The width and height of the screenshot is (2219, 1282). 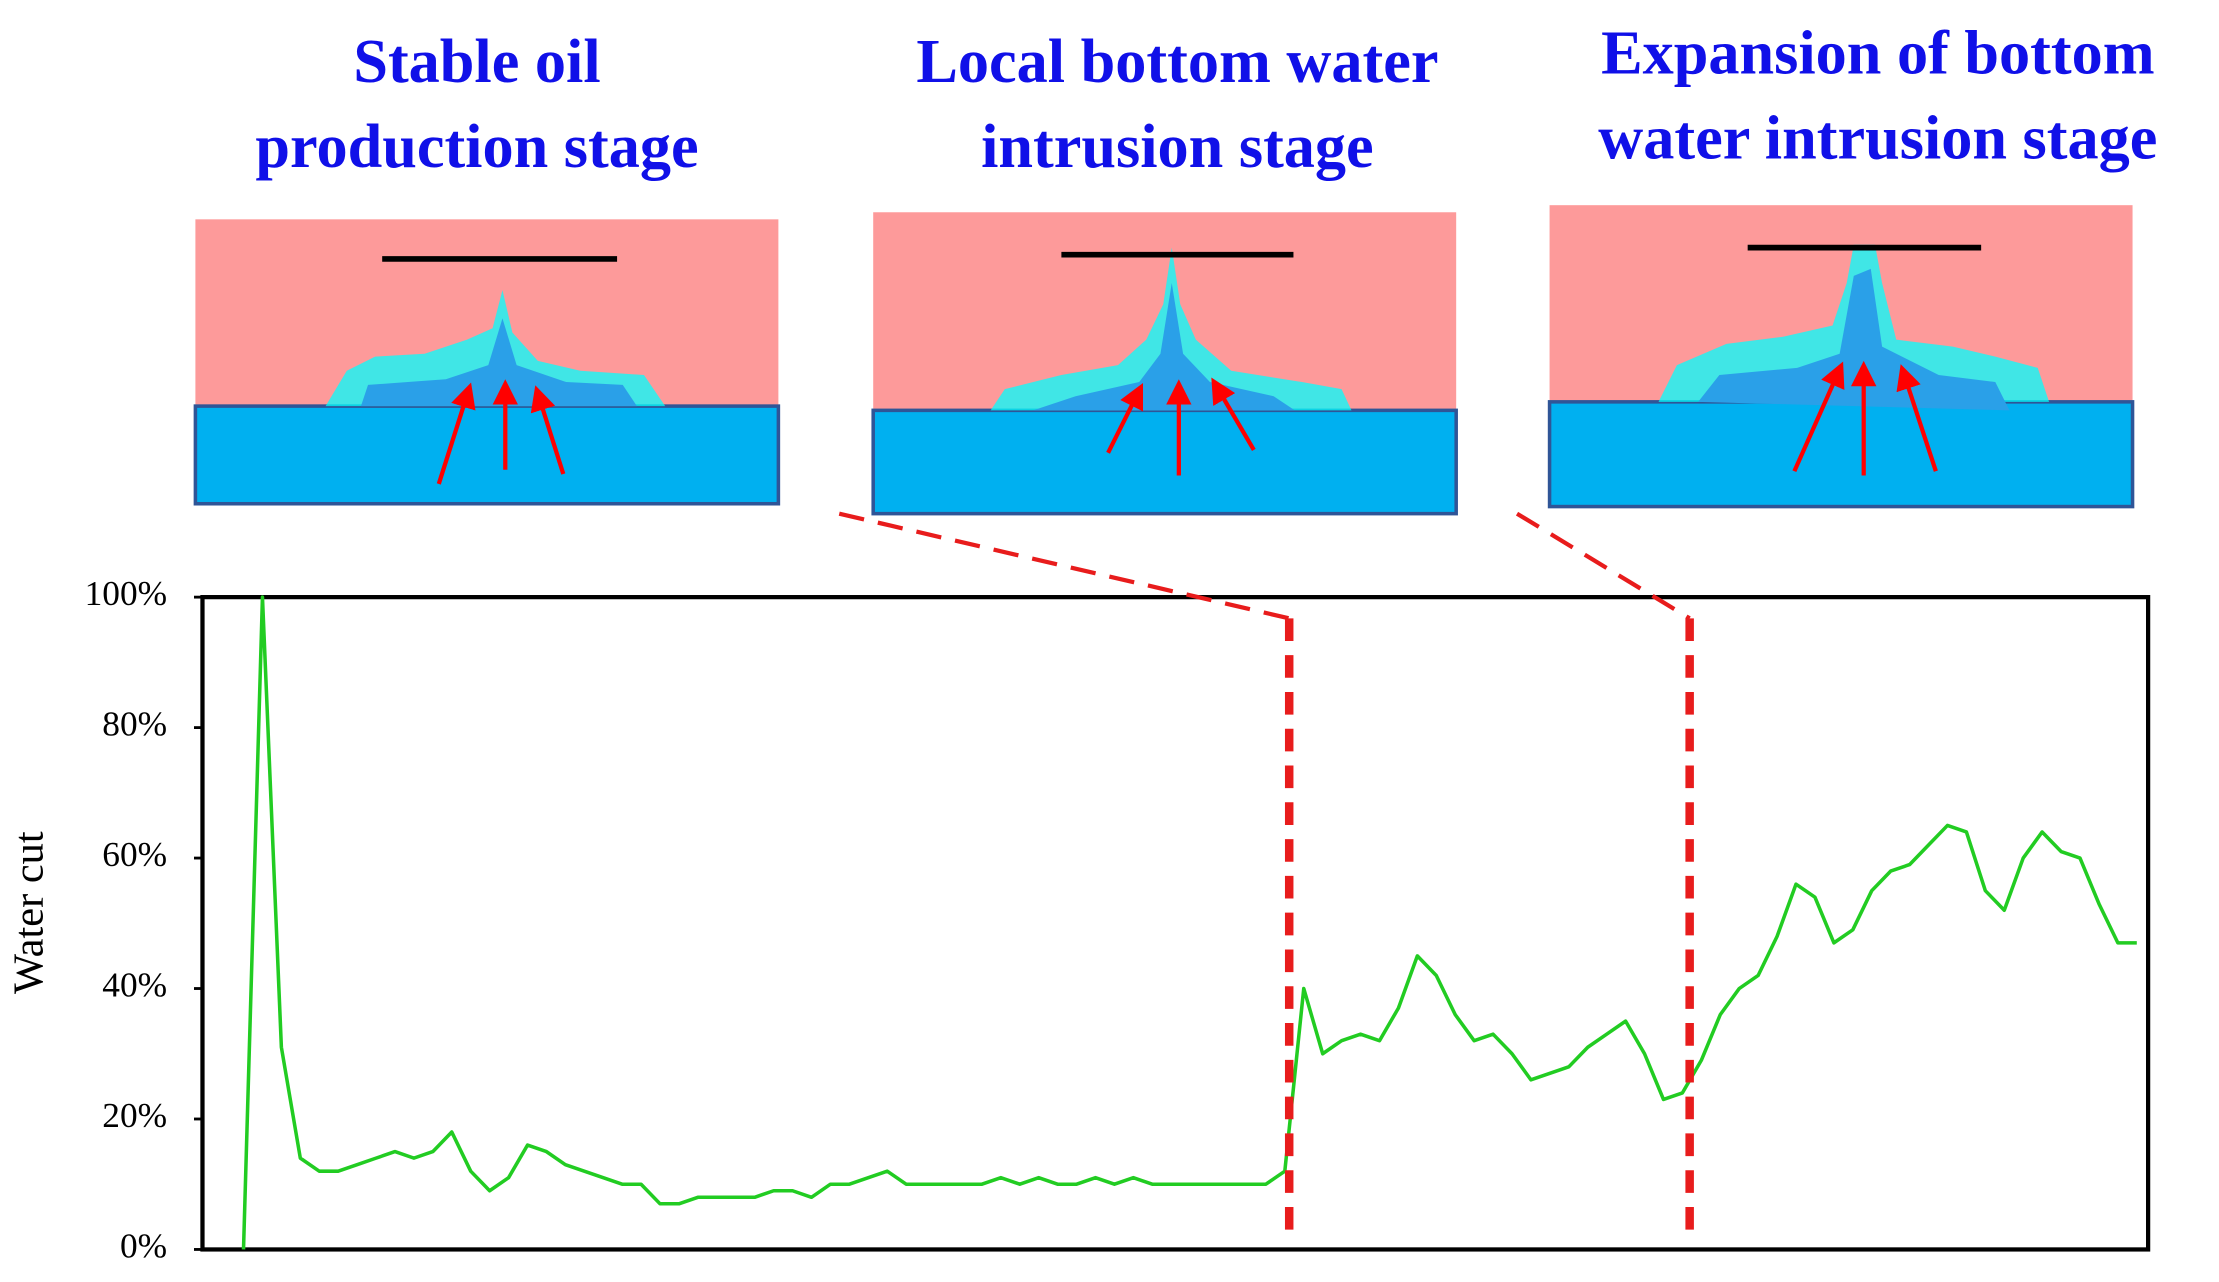 What do you see at coordinates (476, 62) in the screenshot?
I see `stage-title: Stable oil` at bounding box center [476, 62].